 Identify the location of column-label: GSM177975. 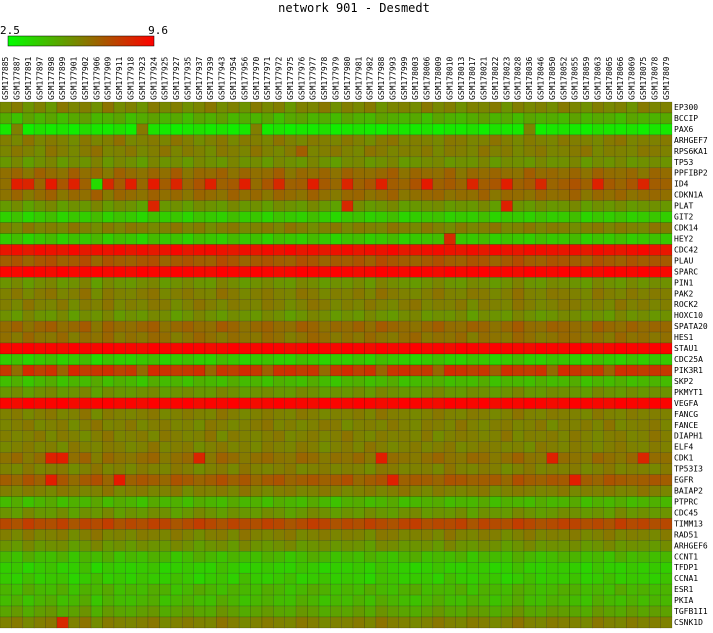
(290, 78).